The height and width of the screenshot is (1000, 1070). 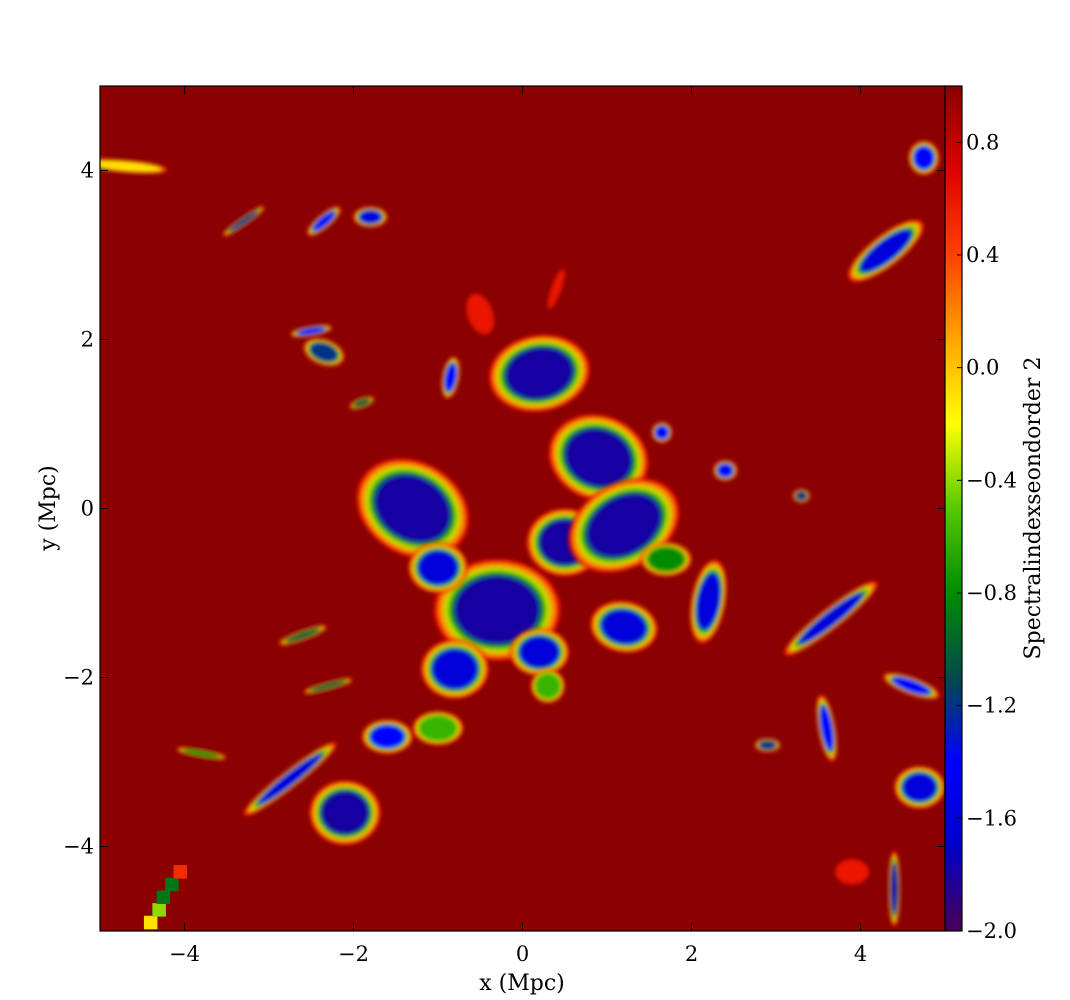 I want to click on colorbar-tick-label: 0.4, so click(x=982, y=255).